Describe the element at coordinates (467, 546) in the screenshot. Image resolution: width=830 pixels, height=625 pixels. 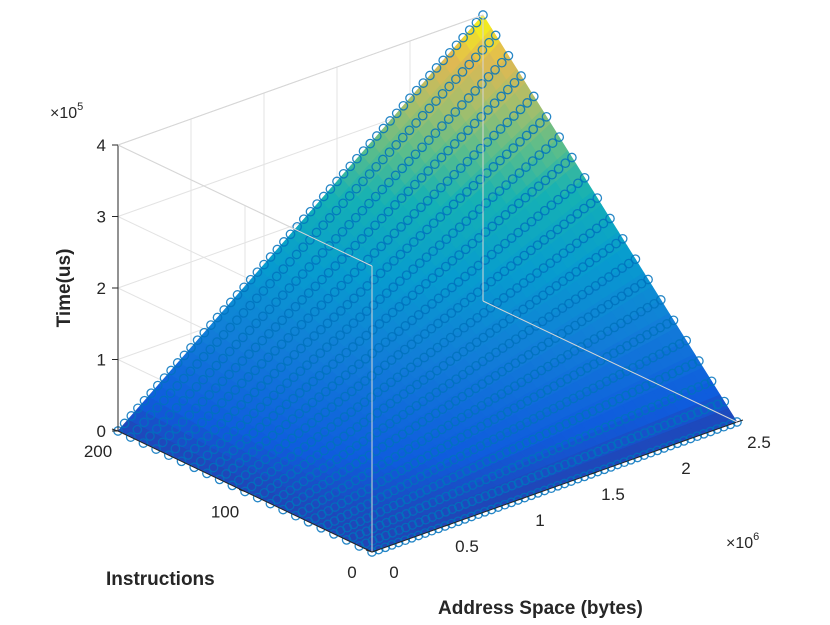
I see `x-tick-label: 0.5` at that location.